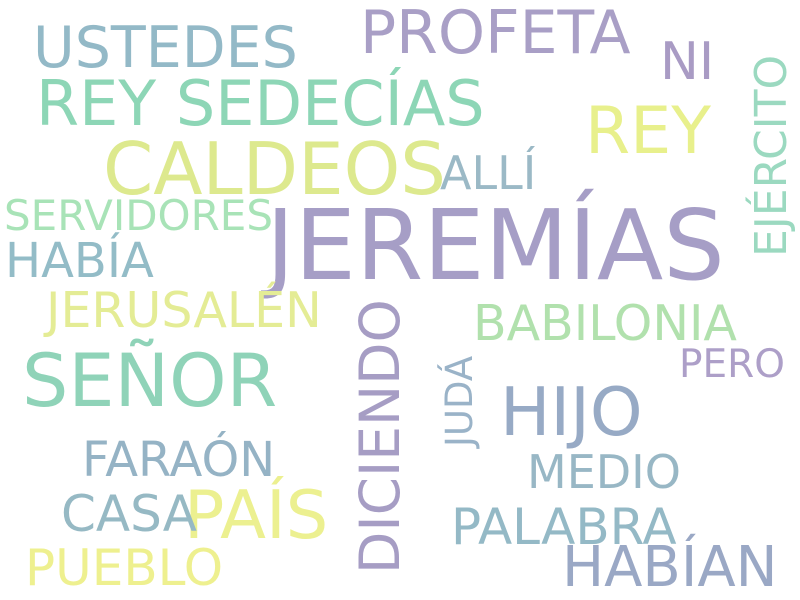 This screenshot has height=600, width=800. What do you see at coordinates (605, 323) in the screenshot?
I see `word-babilonia: BABILONIA` at bounding box center [605, 323].